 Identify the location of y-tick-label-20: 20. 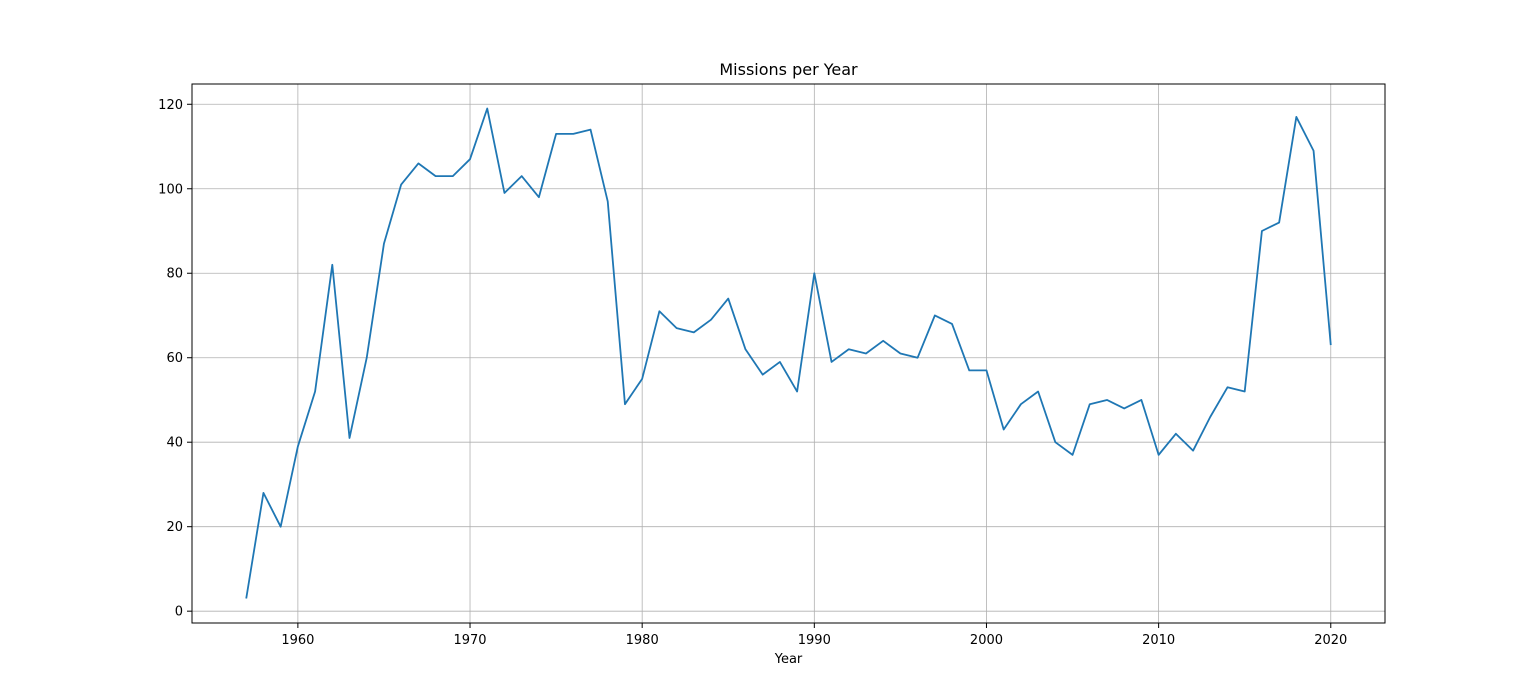
(174, 527).